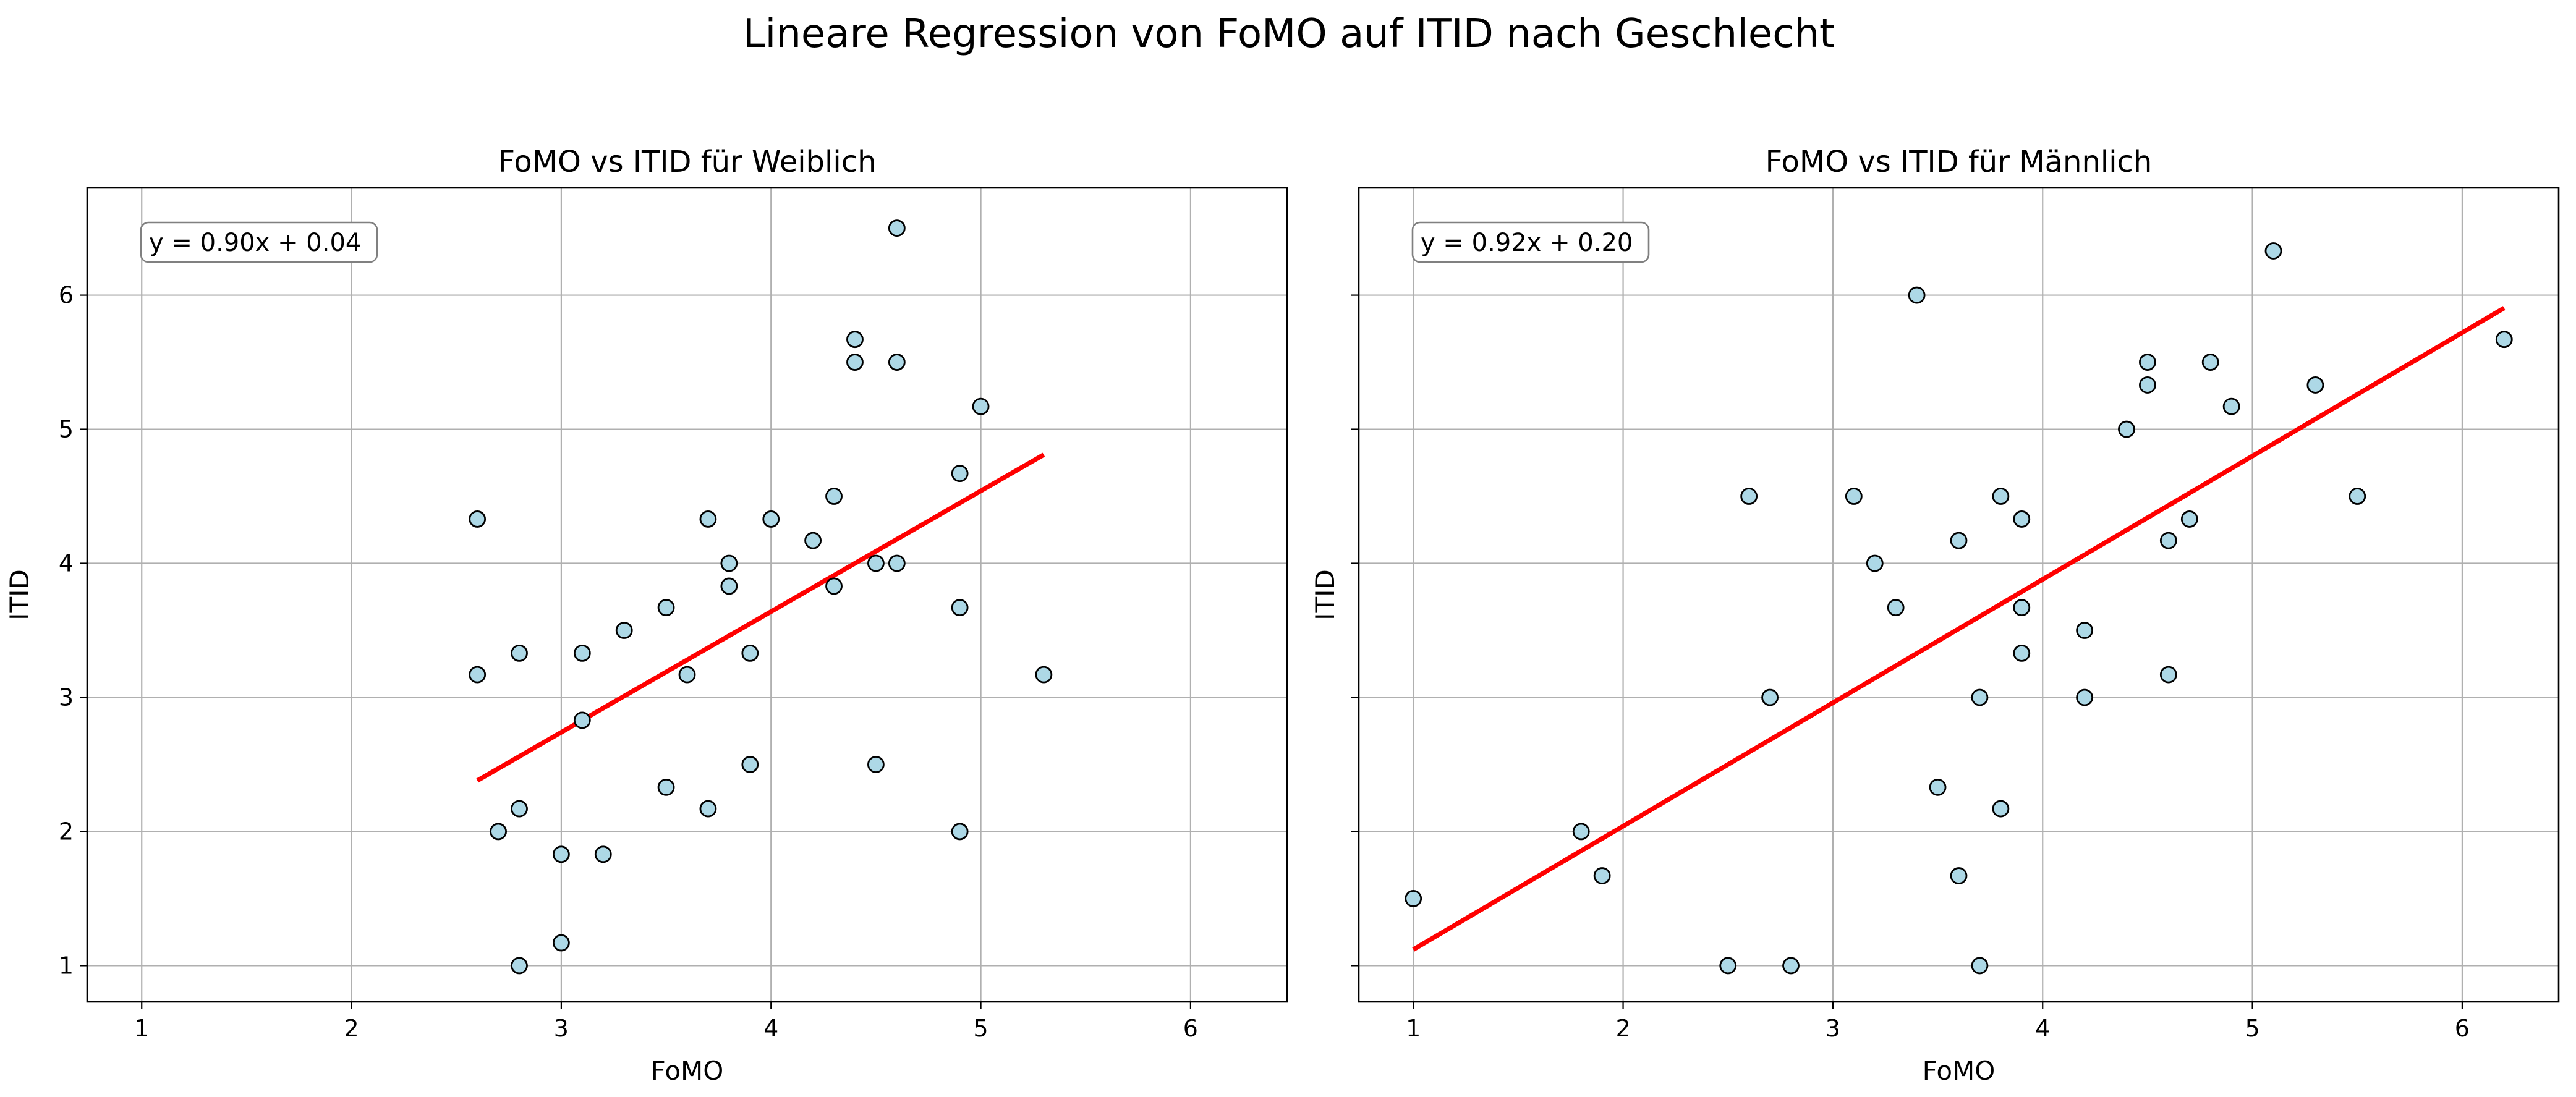  What do you see at coordinates (255, 243) in the screenshot?
I see `equation-label: y = 0.90x + 0.04` at bounding box center [255, 243].